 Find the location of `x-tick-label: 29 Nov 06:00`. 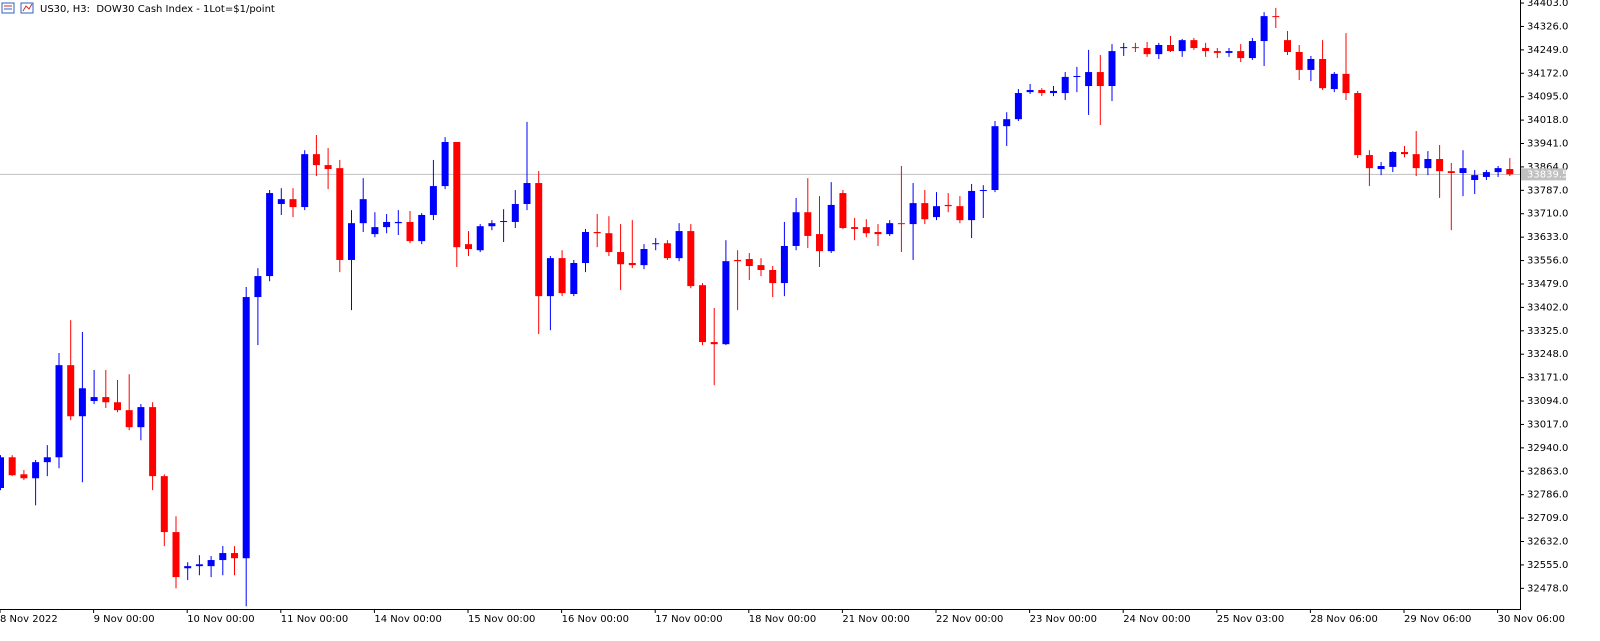

x-tick-label: 29 Nov 06:00 is located at coordinates (1437, 619).